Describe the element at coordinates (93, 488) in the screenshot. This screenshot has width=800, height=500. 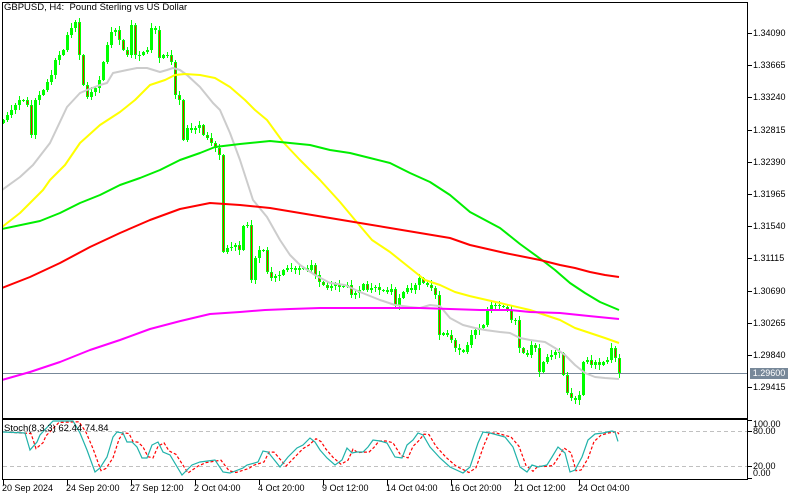
I see `time-axis-label: 24 Sep 20:00` at that location.